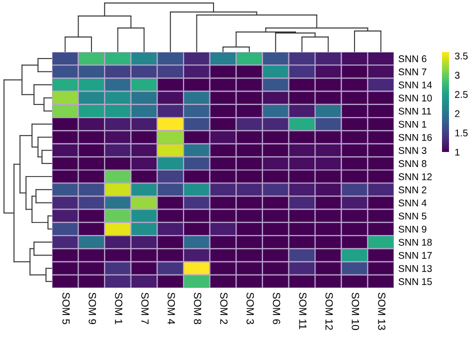  I want to click on color-bar-label: 3.5, so click(461, 56).